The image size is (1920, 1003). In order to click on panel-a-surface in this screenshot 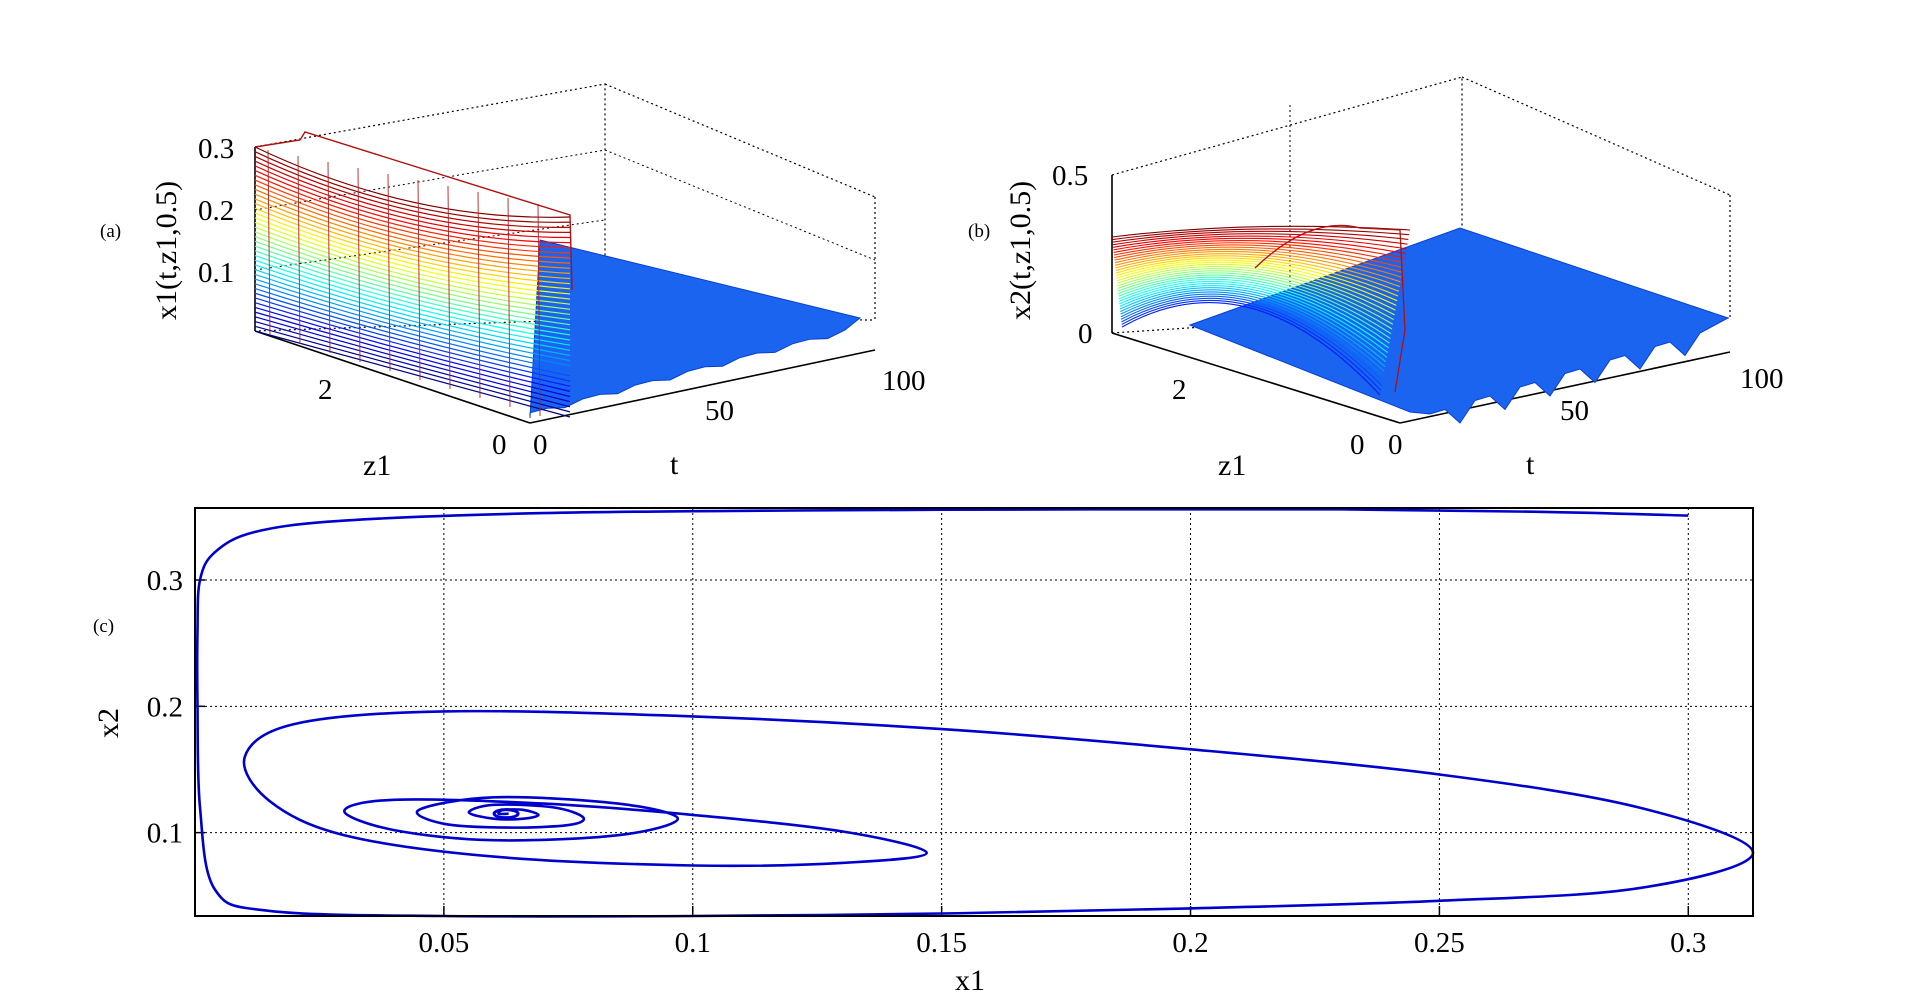, I will do `click(558, 275)`.